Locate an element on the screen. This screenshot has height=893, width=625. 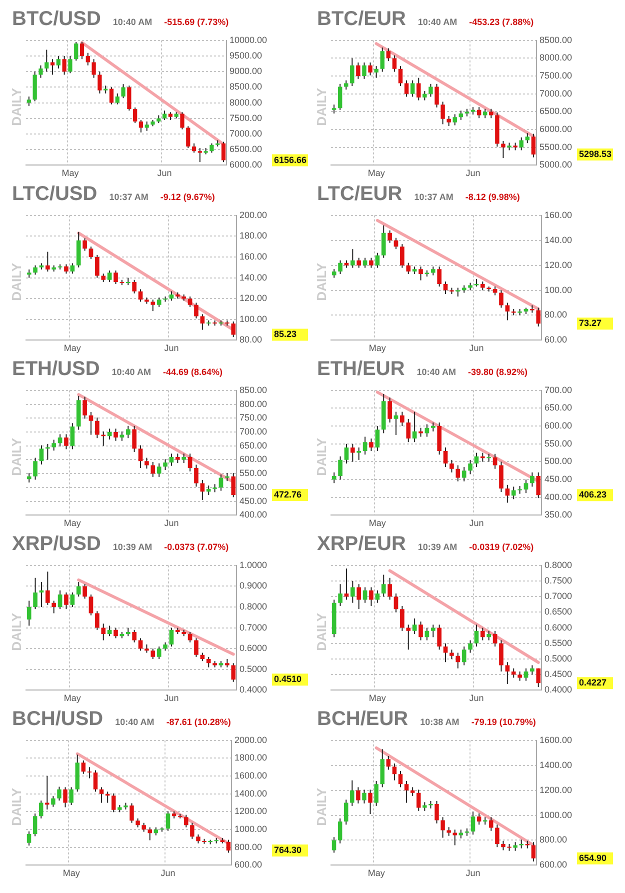
text: -515.69 (7.73%) is located at coordinates (196, 22).